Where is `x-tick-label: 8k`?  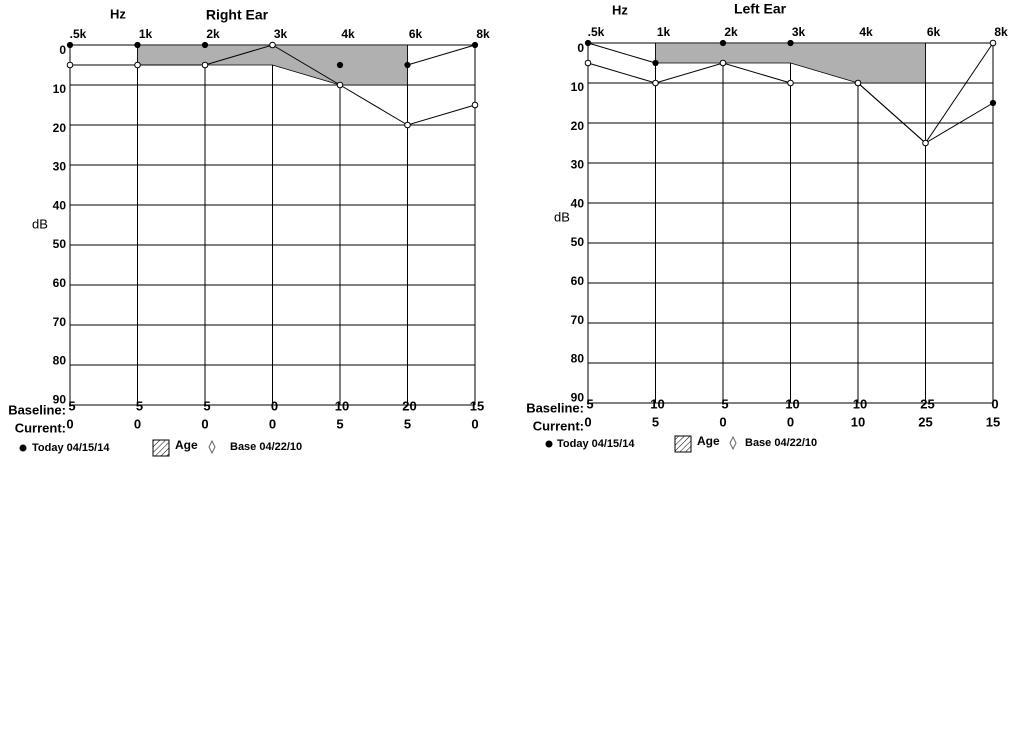 x-tick-label: 8k is located at coordinates (1001, 32).